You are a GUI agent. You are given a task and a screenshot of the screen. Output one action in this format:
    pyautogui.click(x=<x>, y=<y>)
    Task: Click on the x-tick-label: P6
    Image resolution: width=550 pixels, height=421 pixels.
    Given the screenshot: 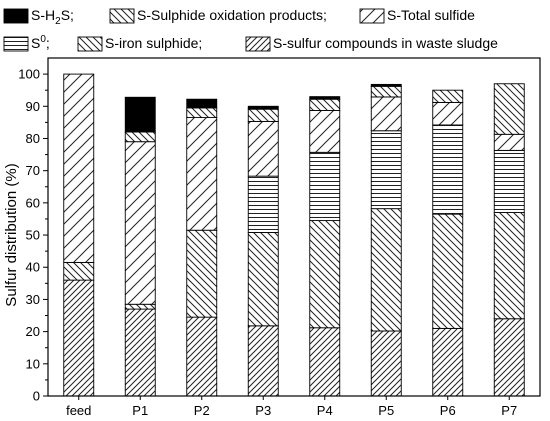 What is the action you would take?
    pyautogui.click(x=448, y=410)
    